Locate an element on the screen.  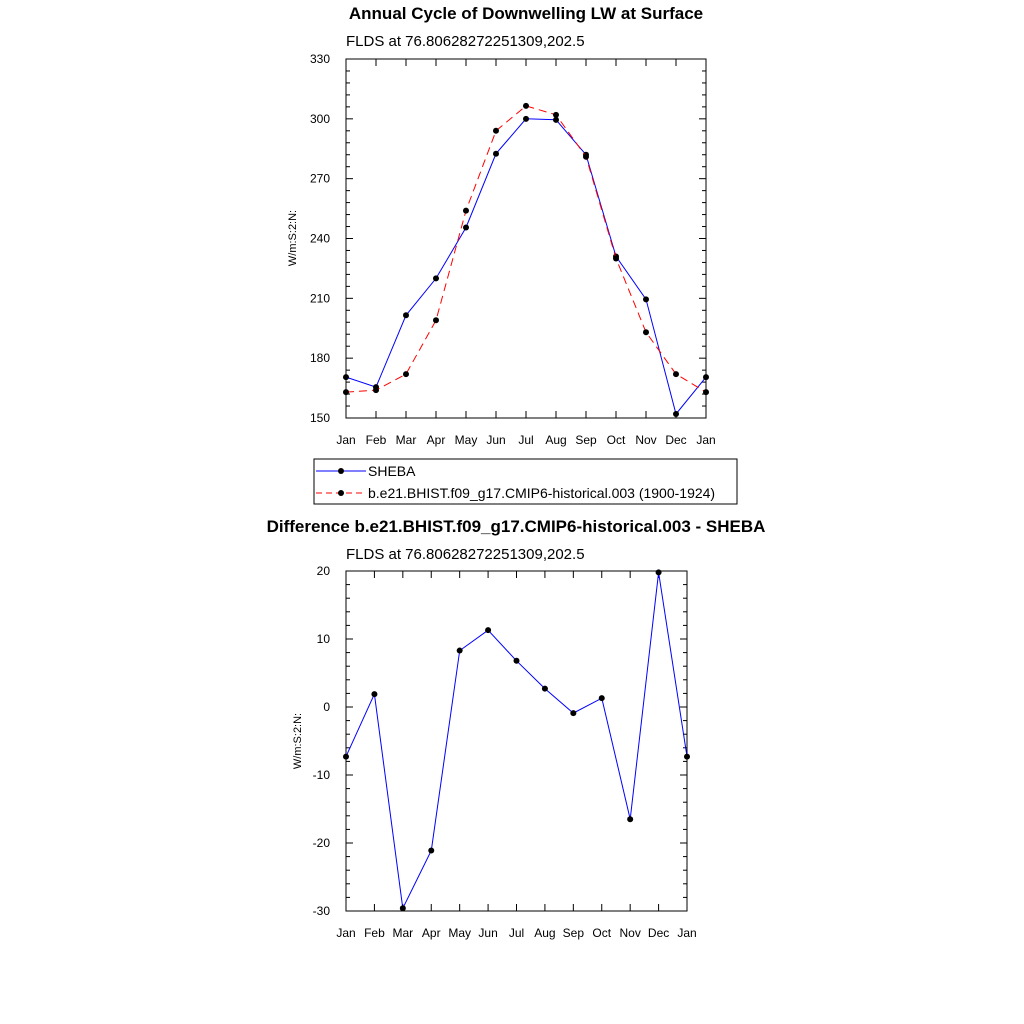
chart-1-x-tick-label: Apr is located at coordinates (436, 440).